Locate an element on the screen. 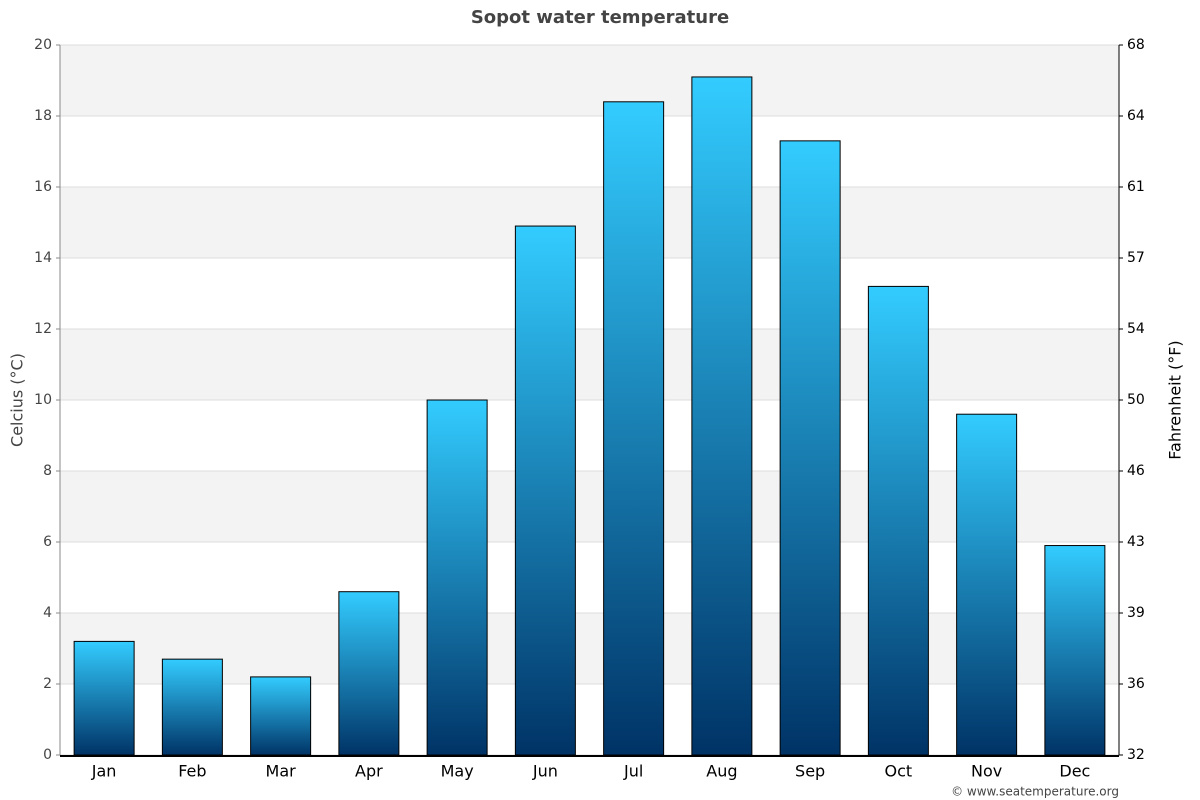 This screenshot has width=1200, height=800. y-tick-label: 14 is located at coordinates (43, 258).